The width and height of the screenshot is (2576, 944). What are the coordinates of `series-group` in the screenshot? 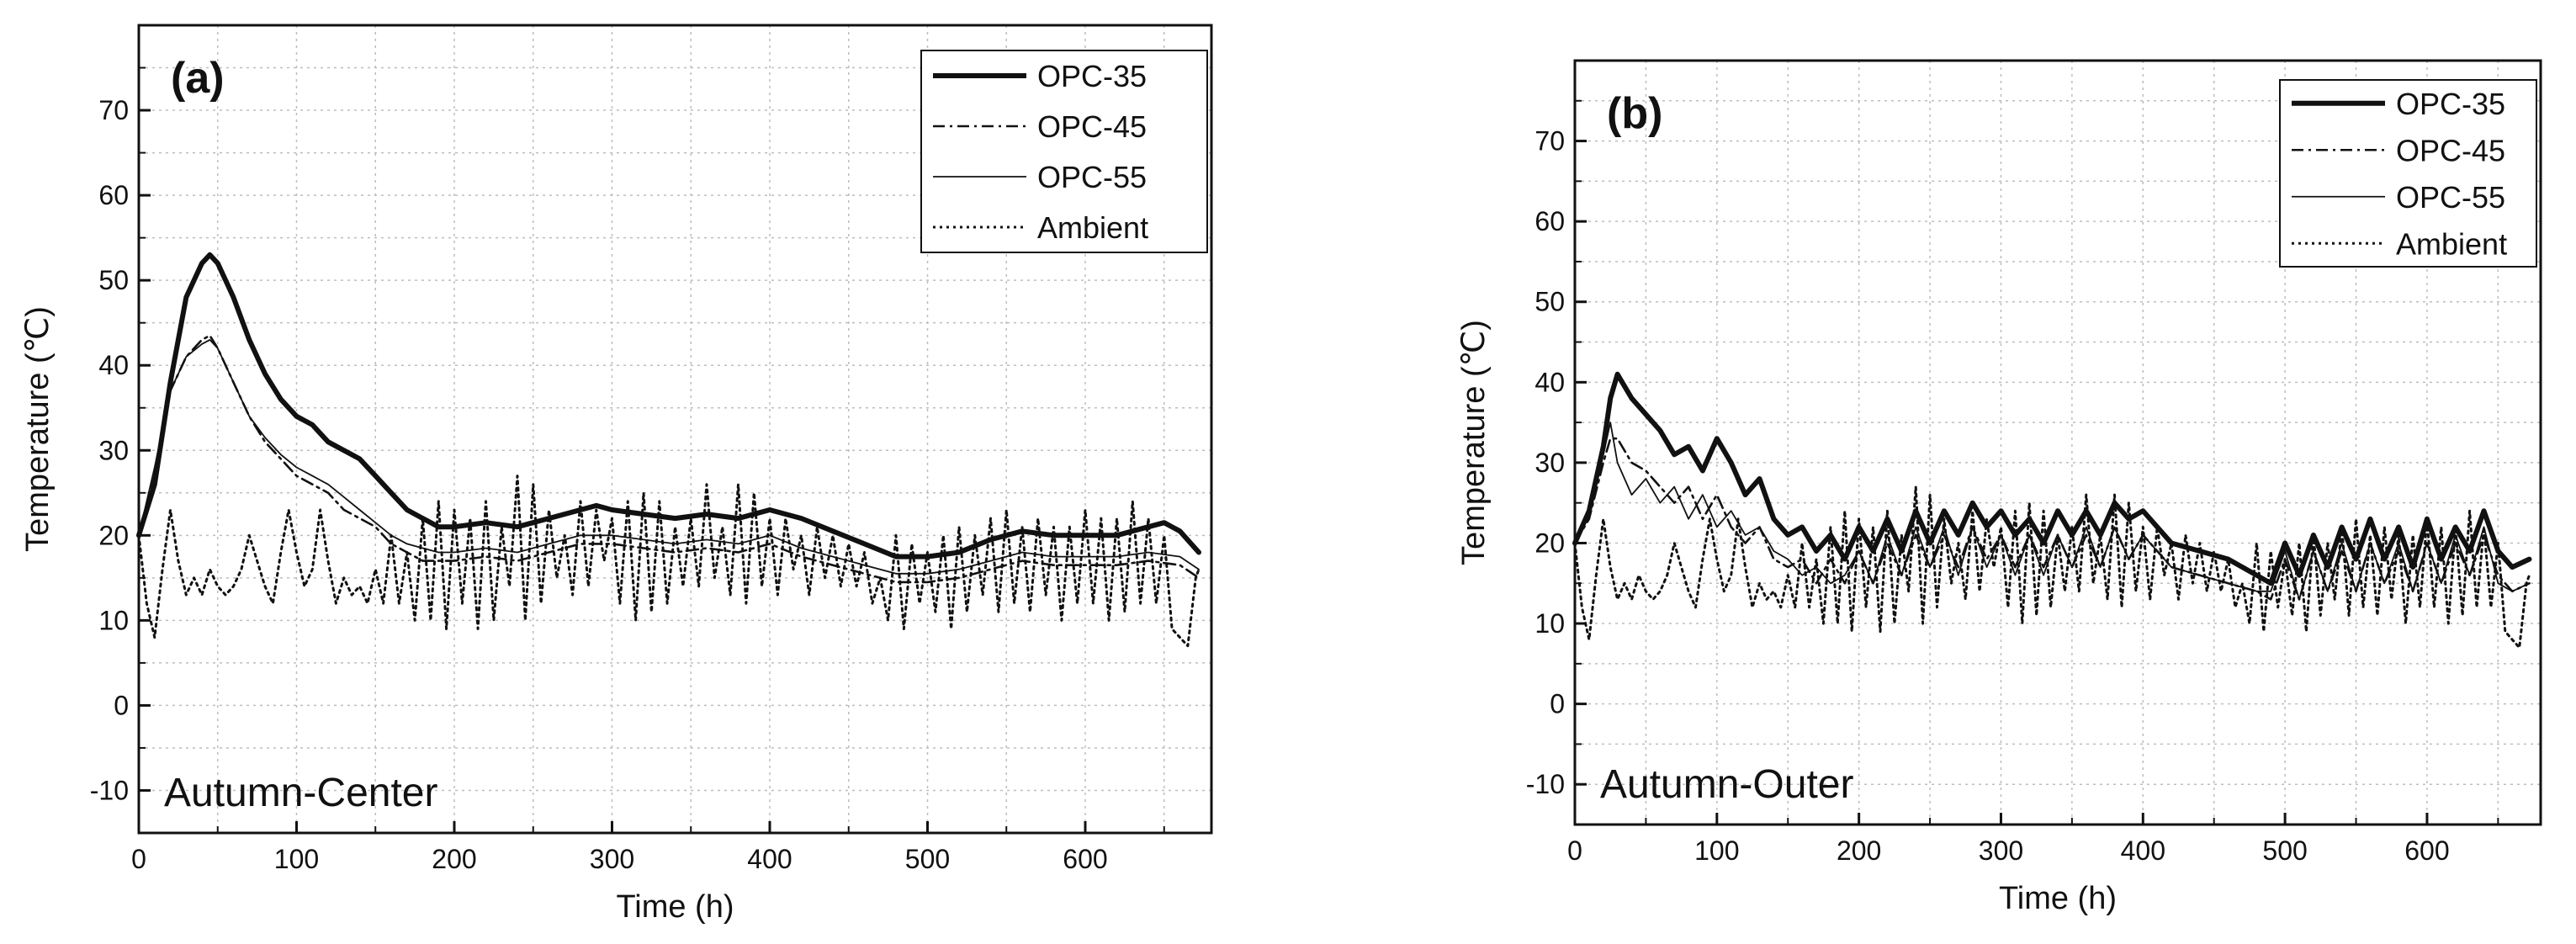 It's located at (2052, 510).